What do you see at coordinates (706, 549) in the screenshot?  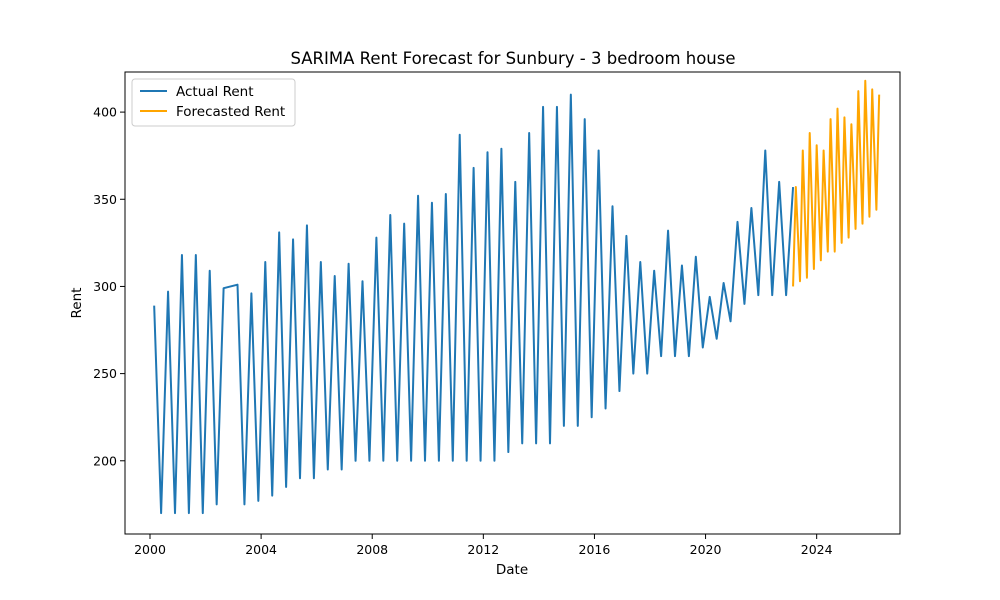 I see `x-tick-label-2020: 2020` at bounding box center [706, 549].